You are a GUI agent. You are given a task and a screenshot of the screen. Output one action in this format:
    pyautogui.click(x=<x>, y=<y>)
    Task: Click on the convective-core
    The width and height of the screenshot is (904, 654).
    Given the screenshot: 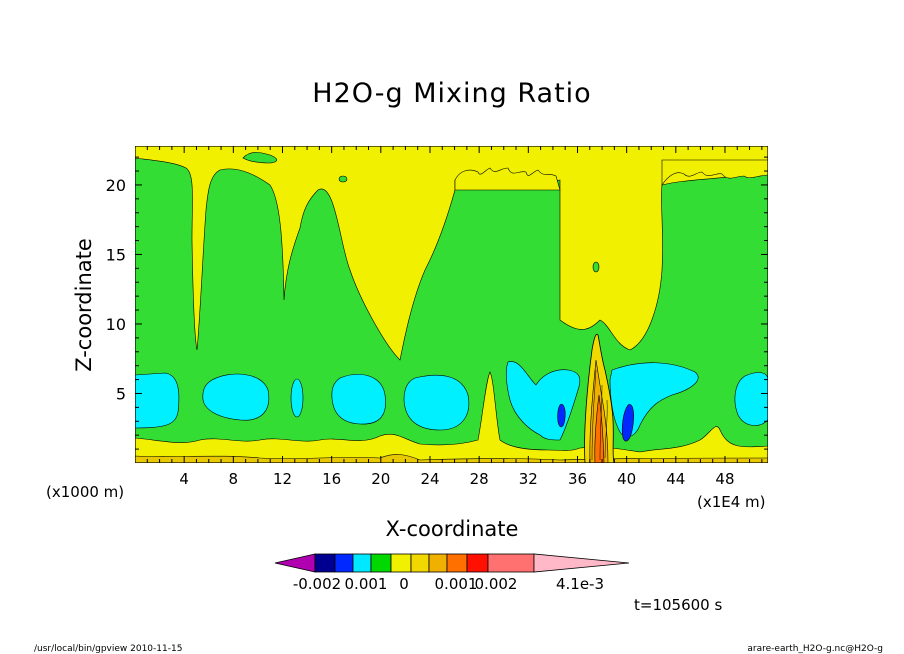 What is the action you would take?
    pyautogui.click(x=599, y=428)
    